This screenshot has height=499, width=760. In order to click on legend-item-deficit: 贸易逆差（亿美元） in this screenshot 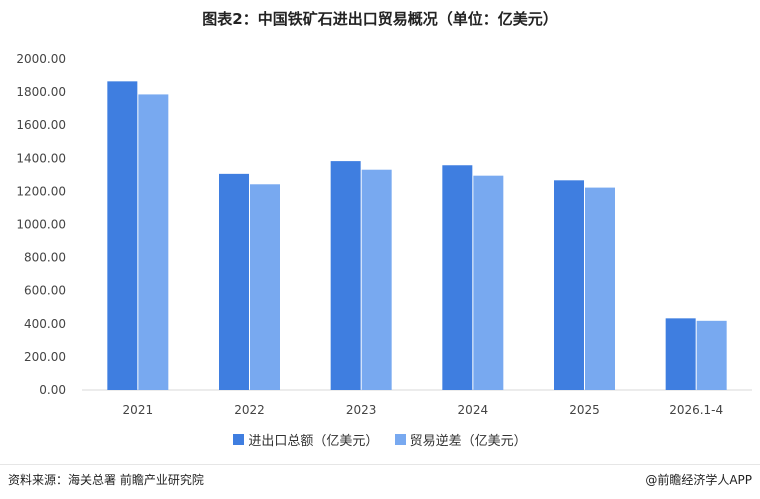, I will do `click(460, 439)`.